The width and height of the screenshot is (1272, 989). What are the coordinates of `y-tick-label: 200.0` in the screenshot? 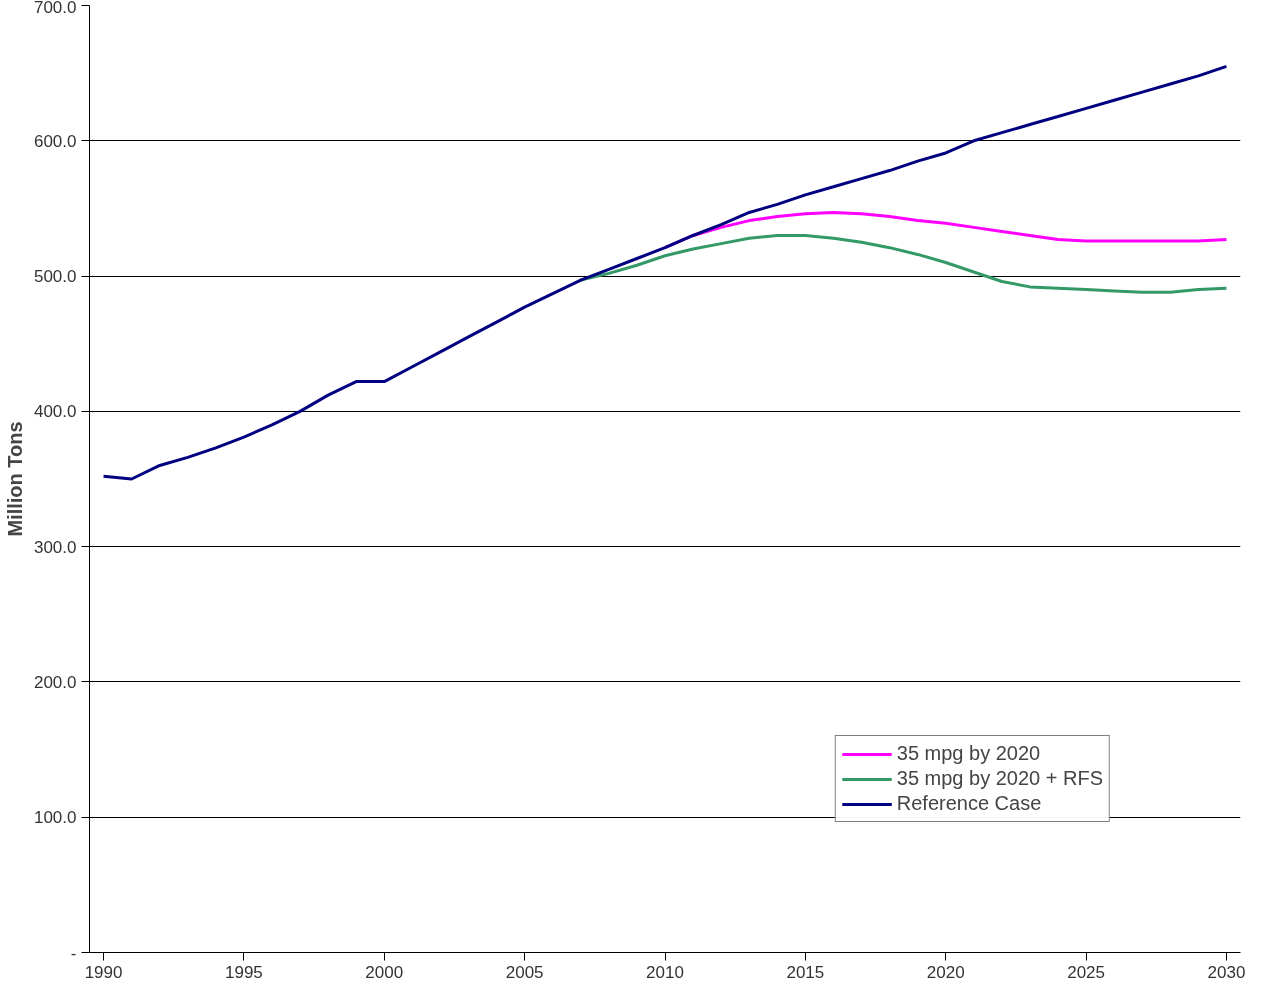 It's located at (55, 682).